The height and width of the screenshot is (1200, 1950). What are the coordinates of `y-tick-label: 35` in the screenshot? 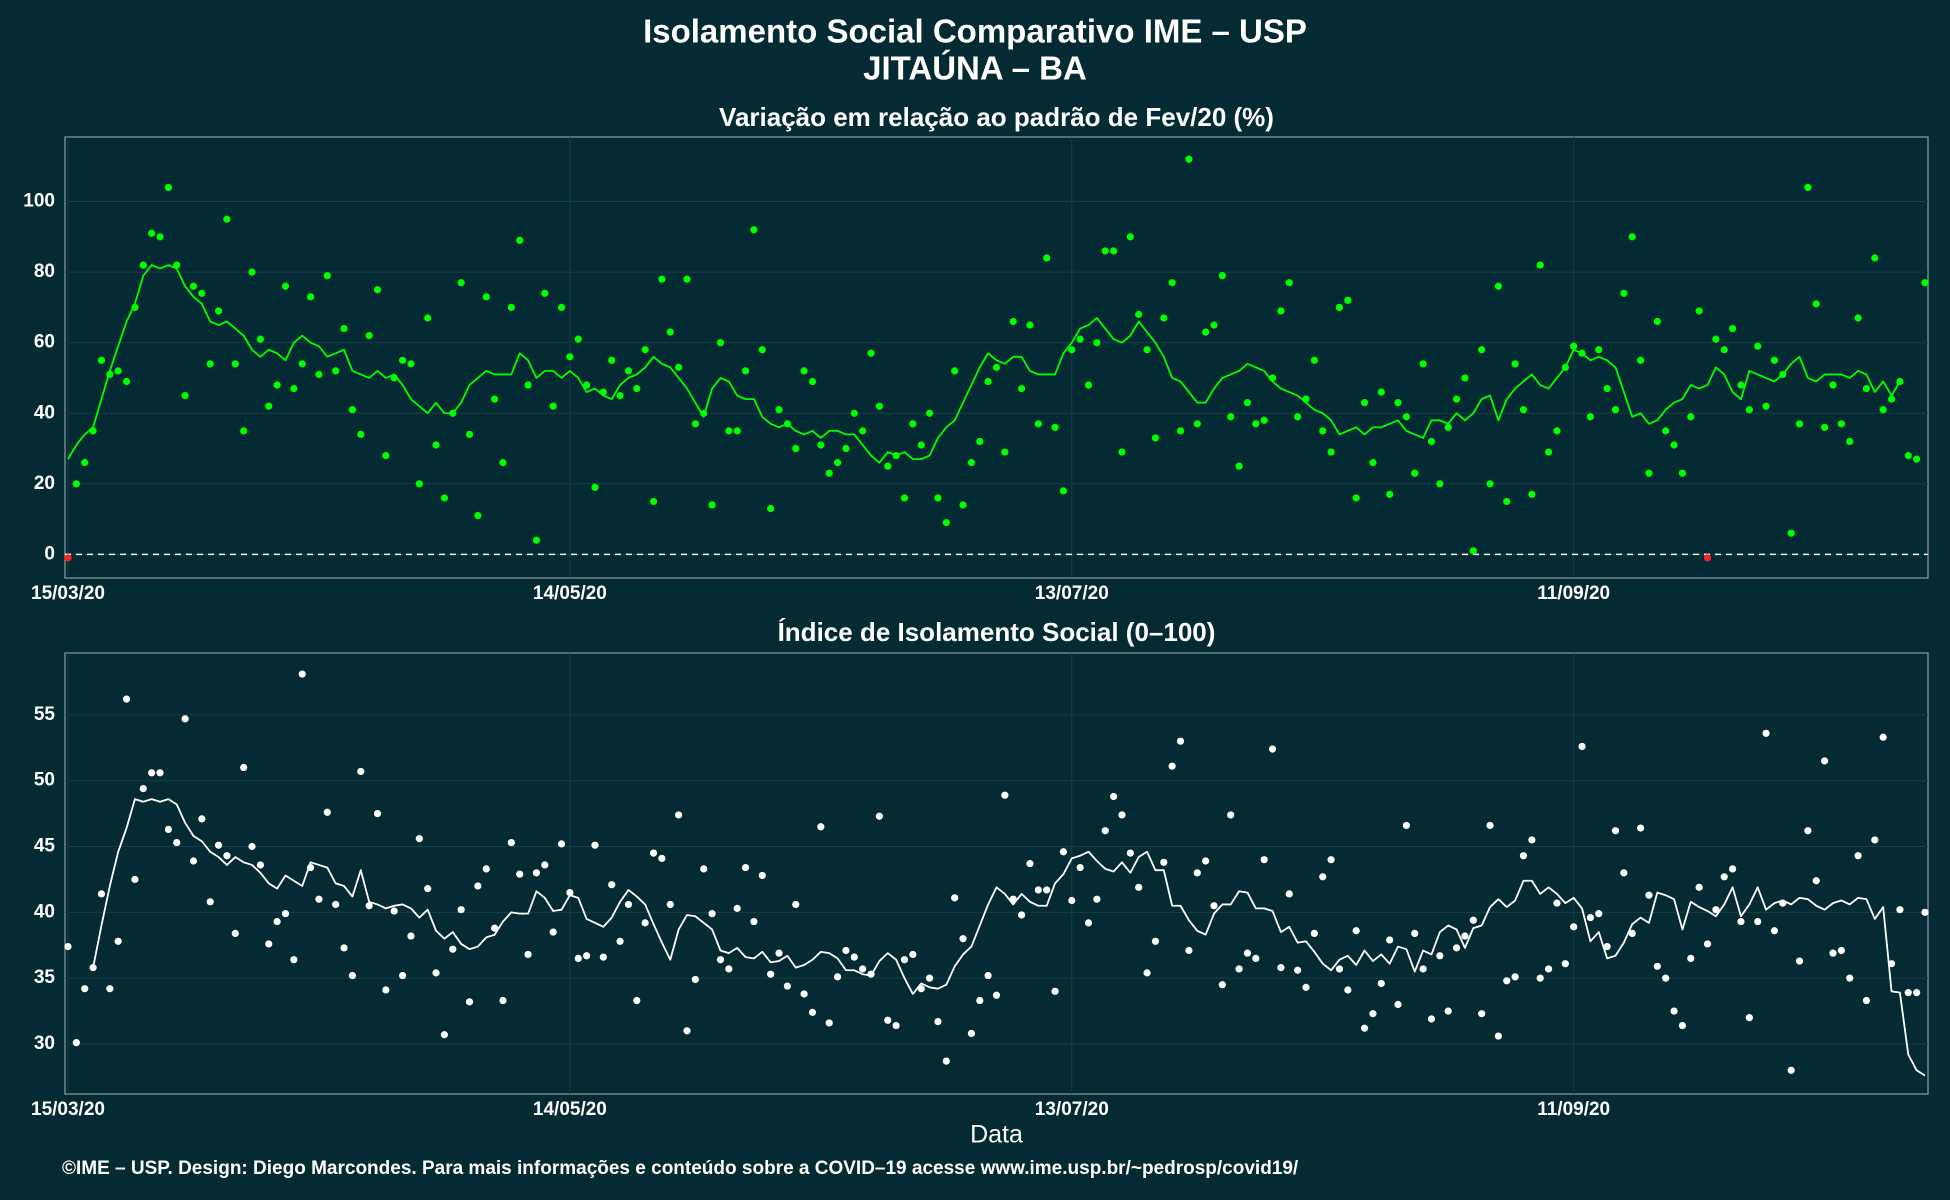 It's located at (45, 977).